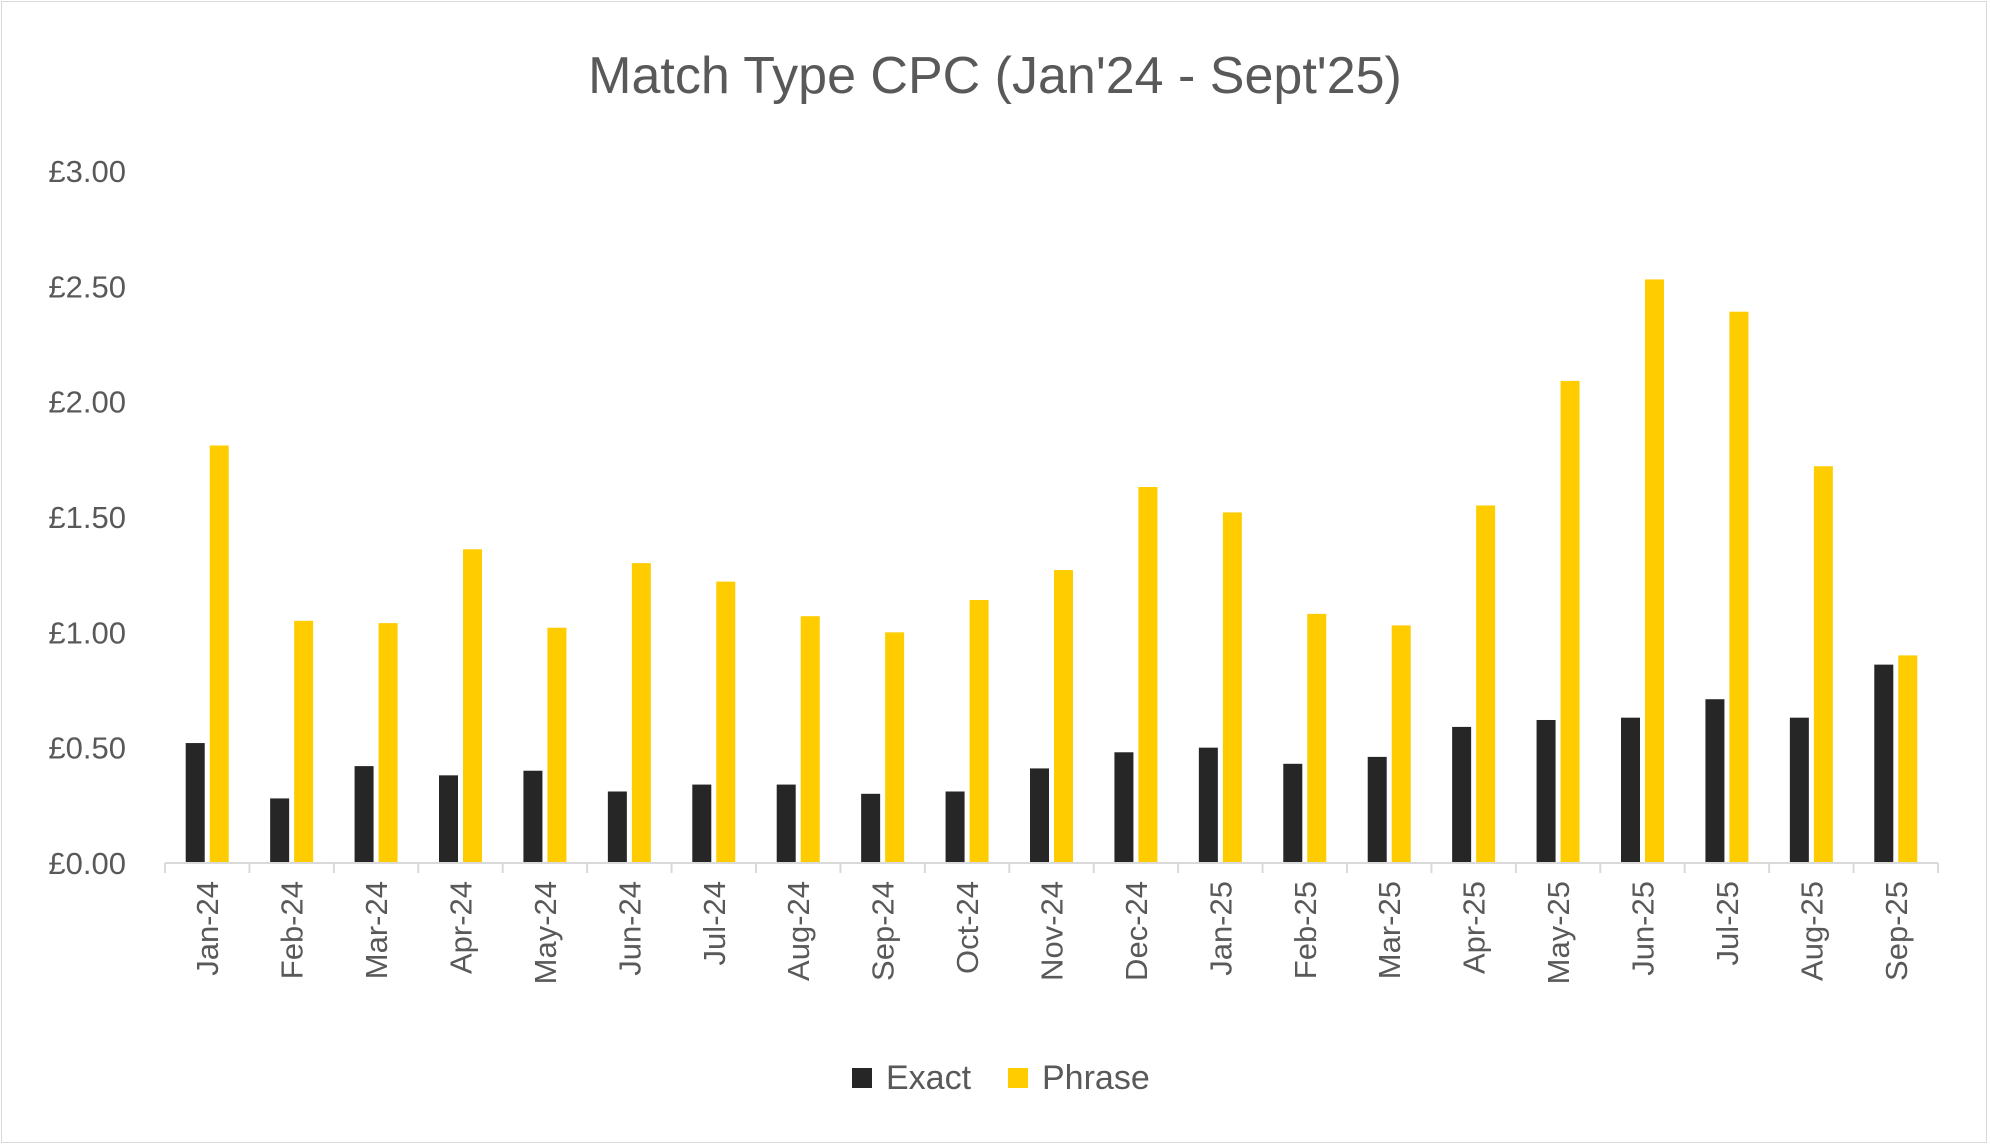 Image resolution: width=1990 pixels, height=1146 pixels. Describe the element at coordinates (1474, 927) in the screenshot. I see `x-tick-label: Apr-25` at that location.